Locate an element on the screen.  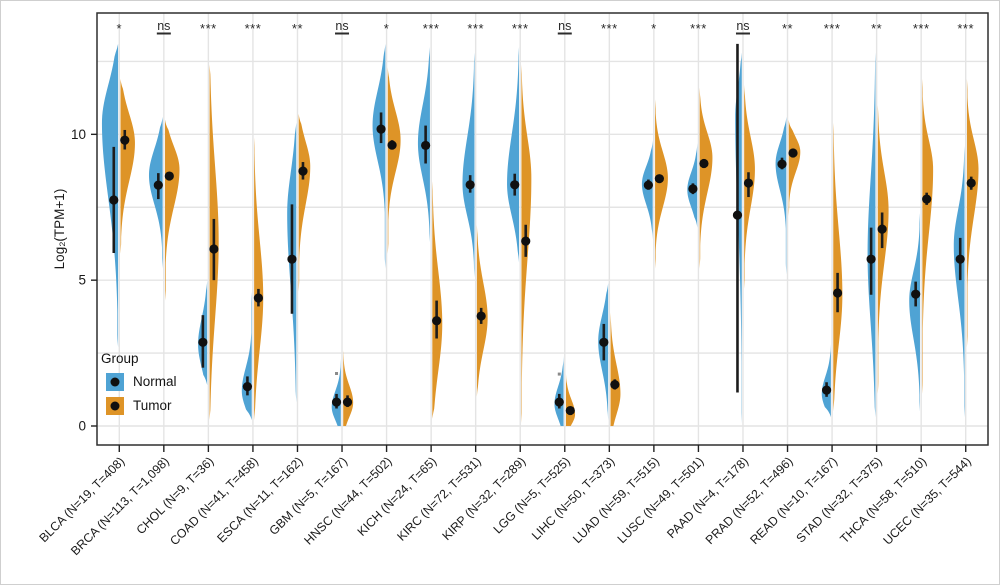
mean-point-tumor-THCA is located at coordinates (927, 199).